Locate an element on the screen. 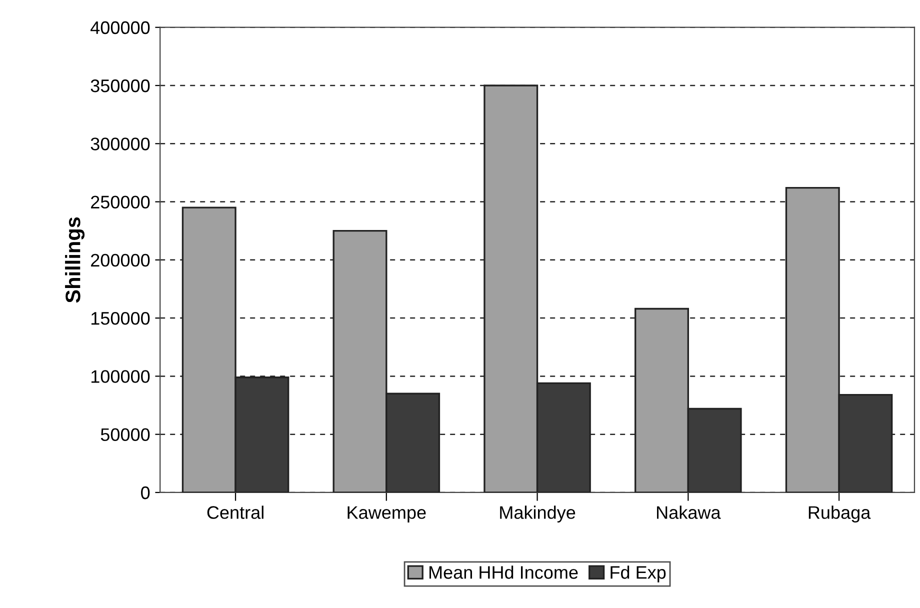 This screenshot has height=608, width=920. y-tick-label: 100000 is located at coordinates (120, 376).